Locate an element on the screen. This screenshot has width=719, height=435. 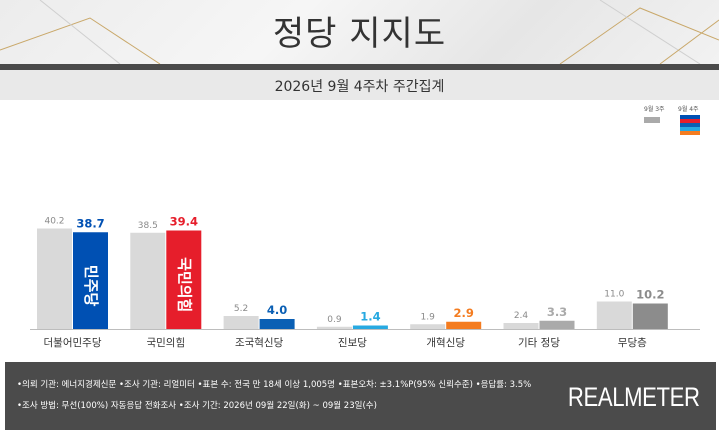
category-label-5: 개혁신당 is located at coordinates (445, 343).